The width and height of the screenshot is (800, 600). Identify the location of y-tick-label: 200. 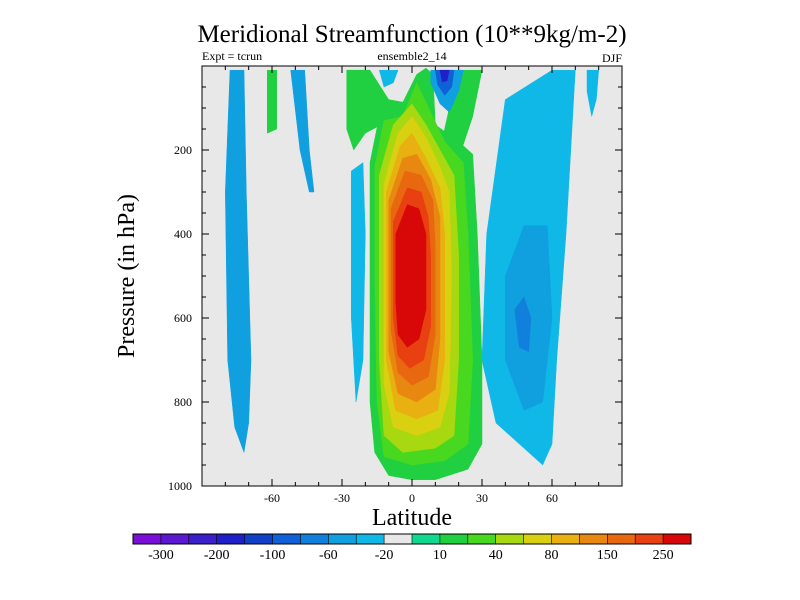
(183, 150).